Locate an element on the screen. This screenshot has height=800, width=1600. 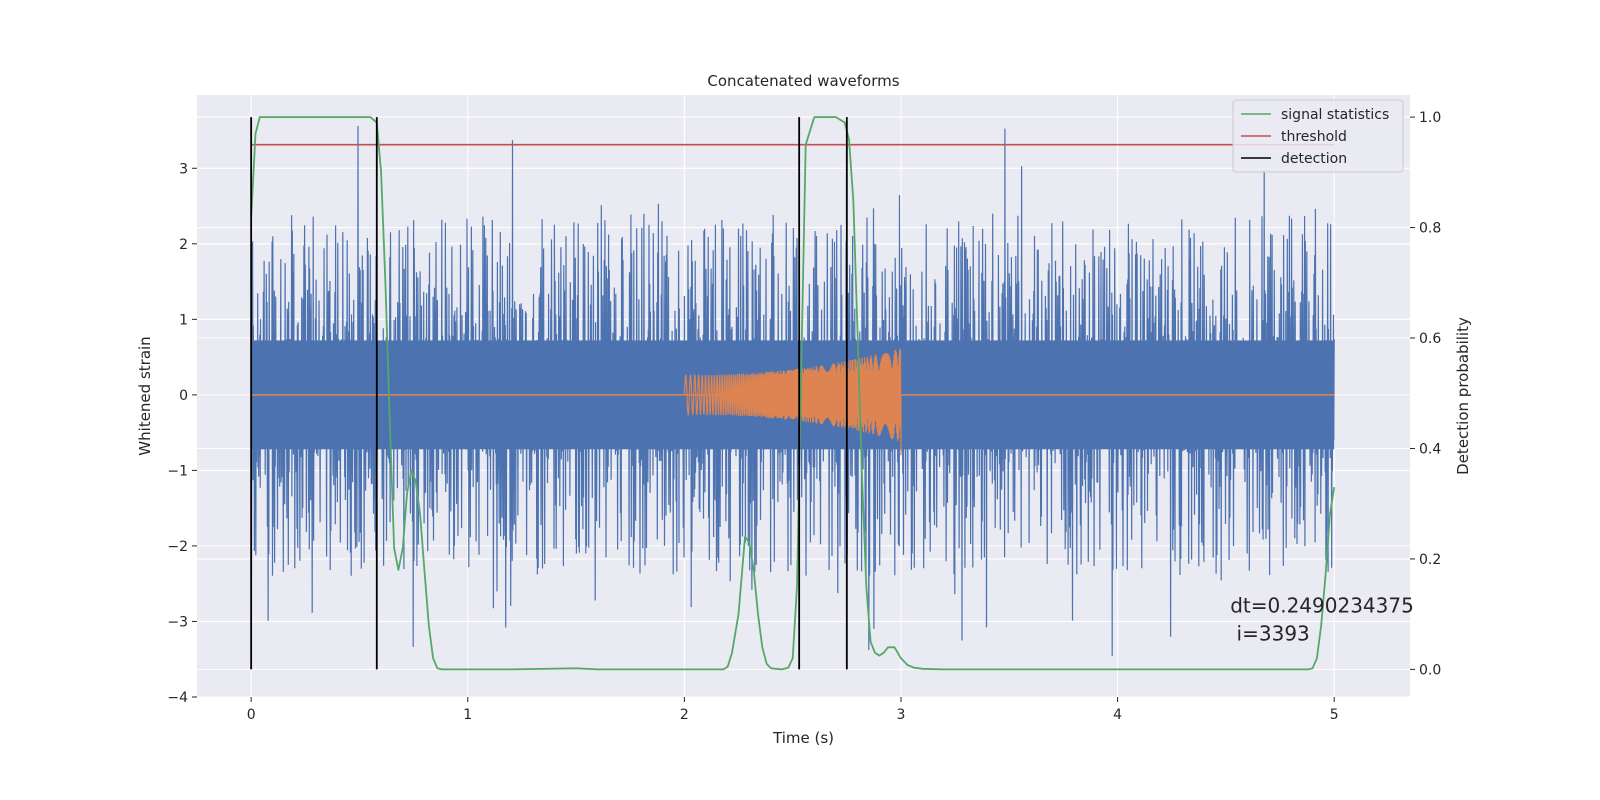
legend-box is located at coordinates (1318, 136).